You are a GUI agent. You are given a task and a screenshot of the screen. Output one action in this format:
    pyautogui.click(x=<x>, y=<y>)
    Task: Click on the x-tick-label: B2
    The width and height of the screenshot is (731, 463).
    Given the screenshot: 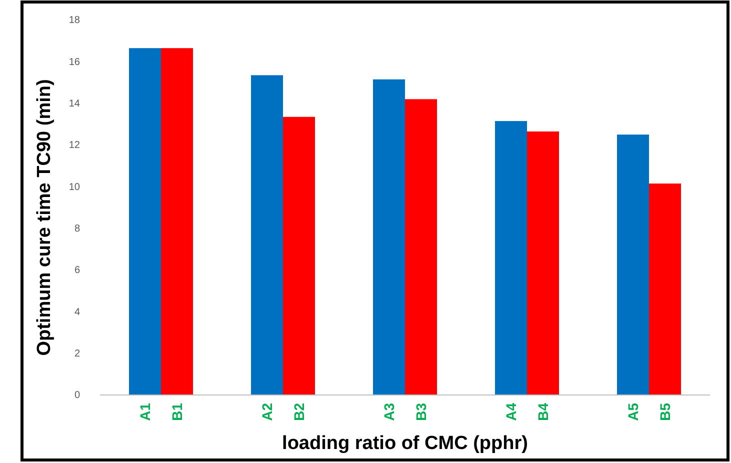 What is the action you would take?
    pyautogui.click(x=299, y=411)
    